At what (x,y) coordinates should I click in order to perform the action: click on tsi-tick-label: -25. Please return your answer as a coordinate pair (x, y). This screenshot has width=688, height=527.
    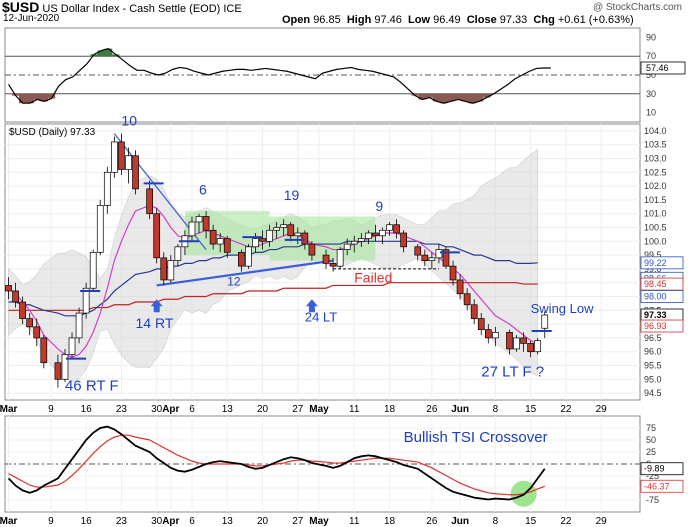
    Looking at the image, I should click on (652, 476).